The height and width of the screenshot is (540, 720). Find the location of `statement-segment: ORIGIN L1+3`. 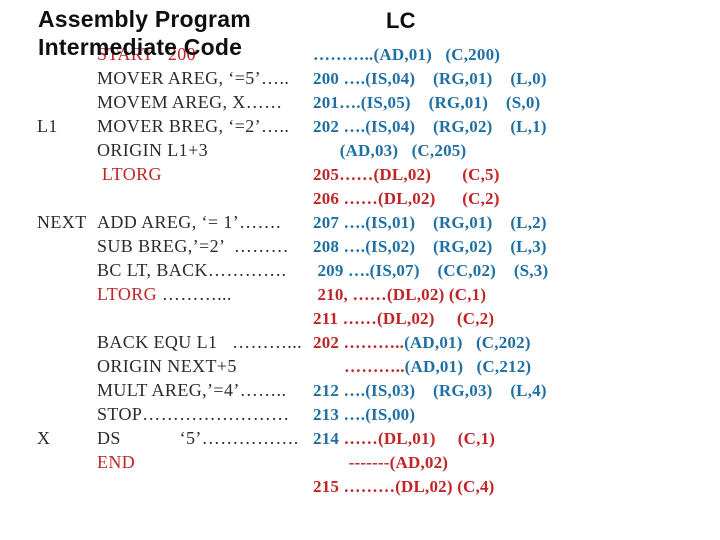

statement-segment: ORIGIN L1+3 is located at coordinates (153, 150).